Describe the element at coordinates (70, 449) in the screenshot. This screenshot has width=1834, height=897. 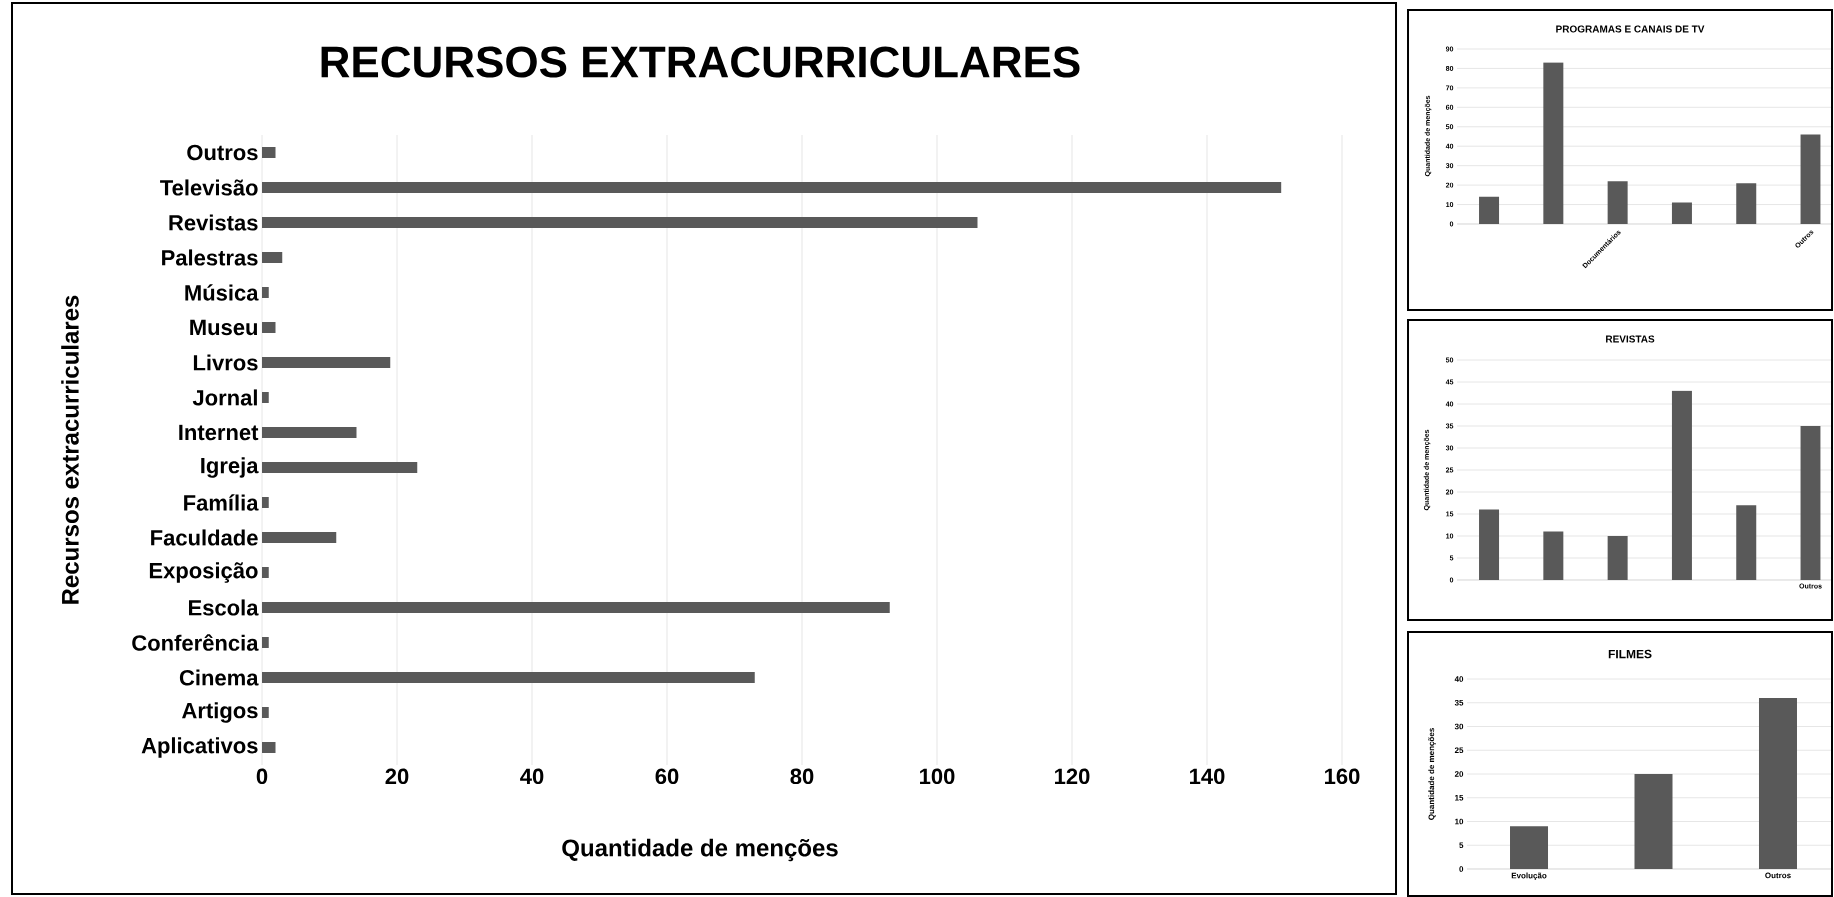
I see `y-axis-title: Recursos extracurriculares` at that location.